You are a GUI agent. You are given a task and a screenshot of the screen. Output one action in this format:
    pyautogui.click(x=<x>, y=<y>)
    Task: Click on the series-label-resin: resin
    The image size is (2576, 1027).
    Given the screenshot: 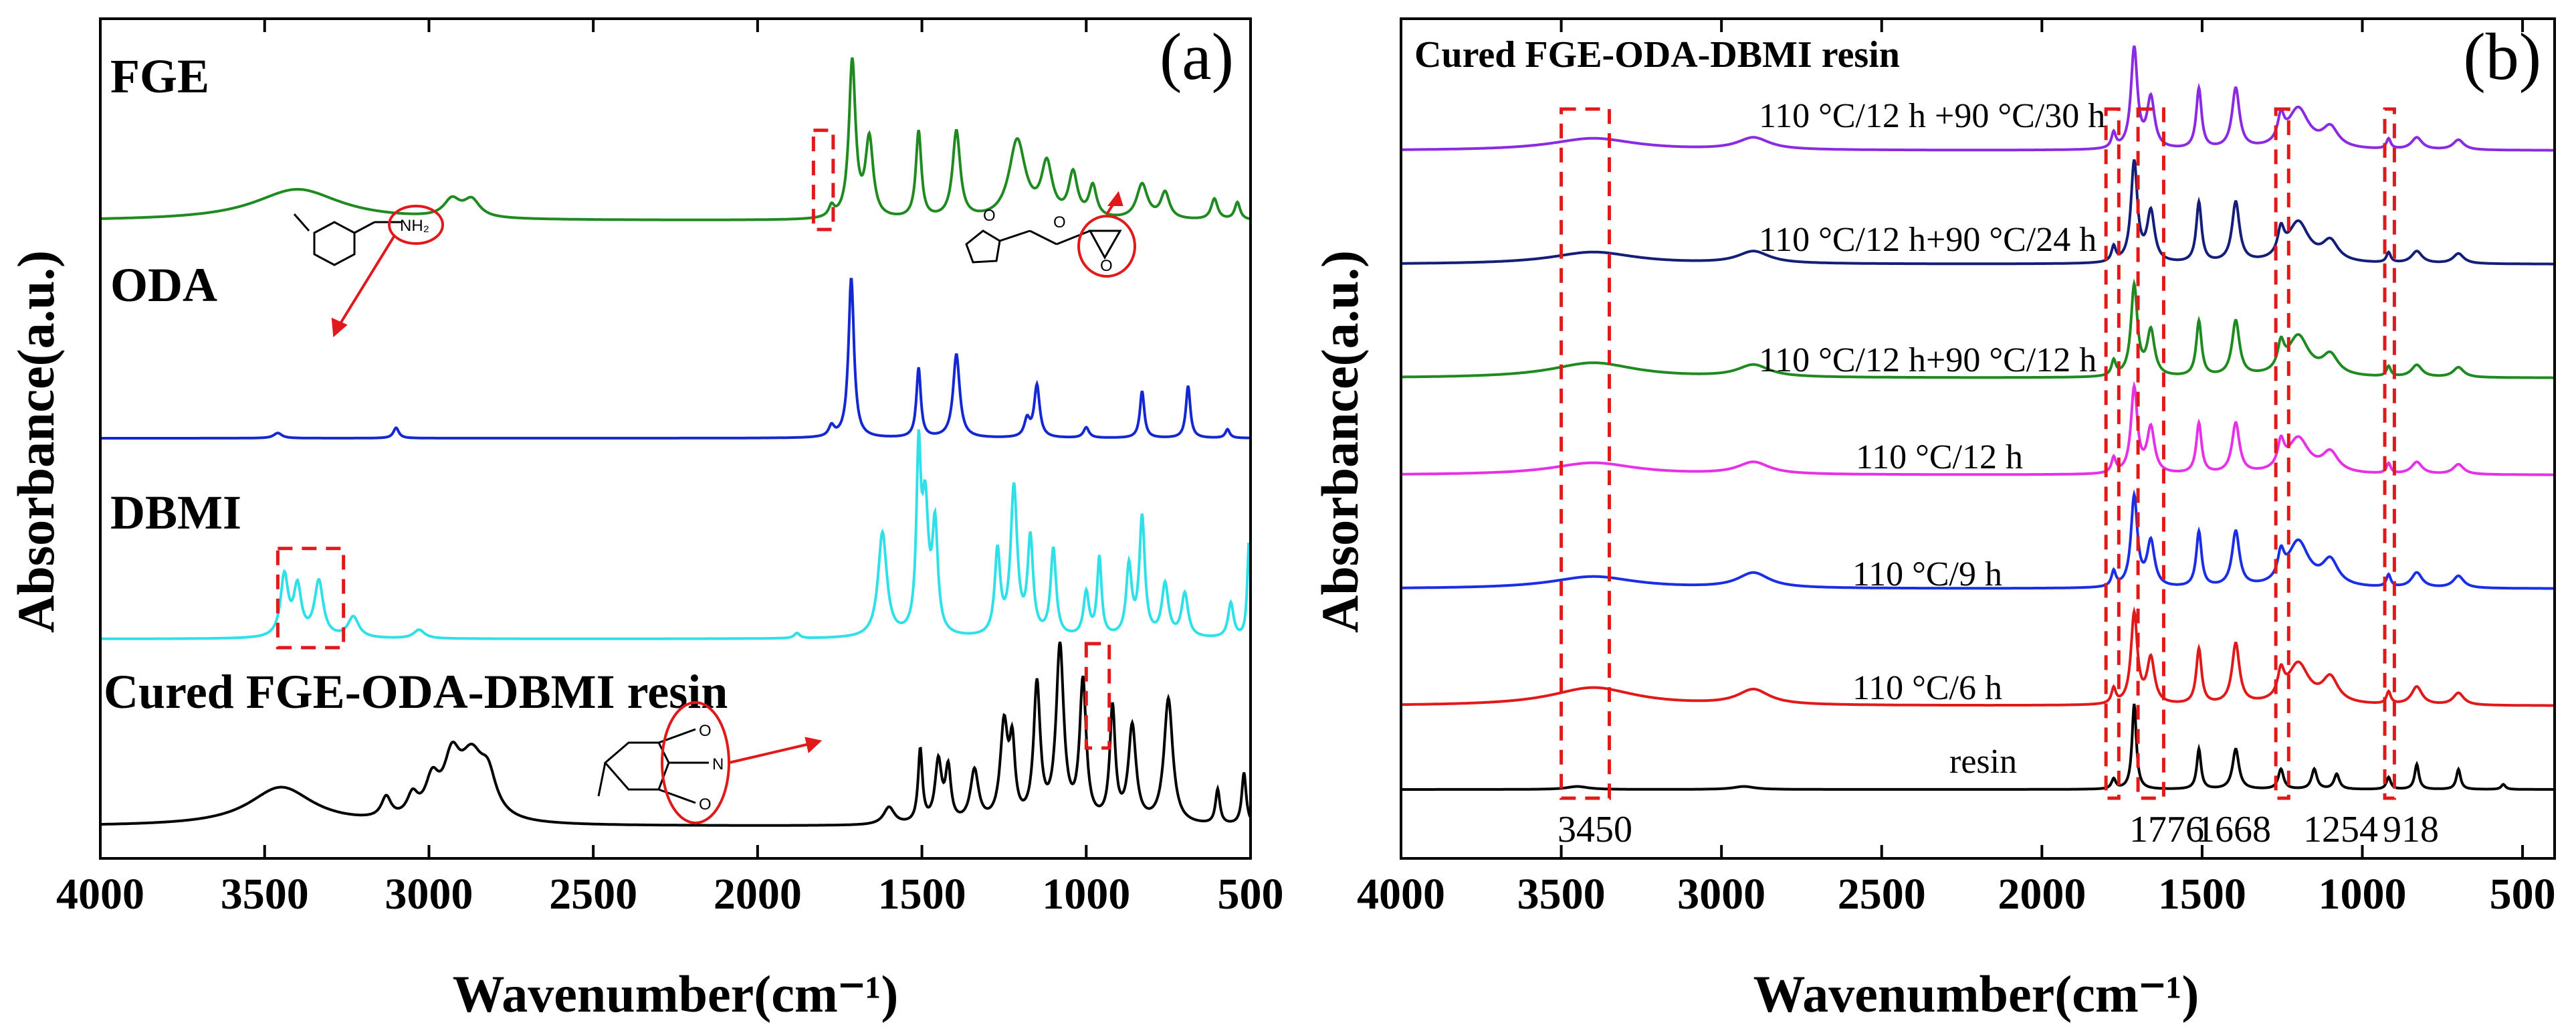 What is the action you would take?
    pyautogui.click(x=1983, y=762)
    